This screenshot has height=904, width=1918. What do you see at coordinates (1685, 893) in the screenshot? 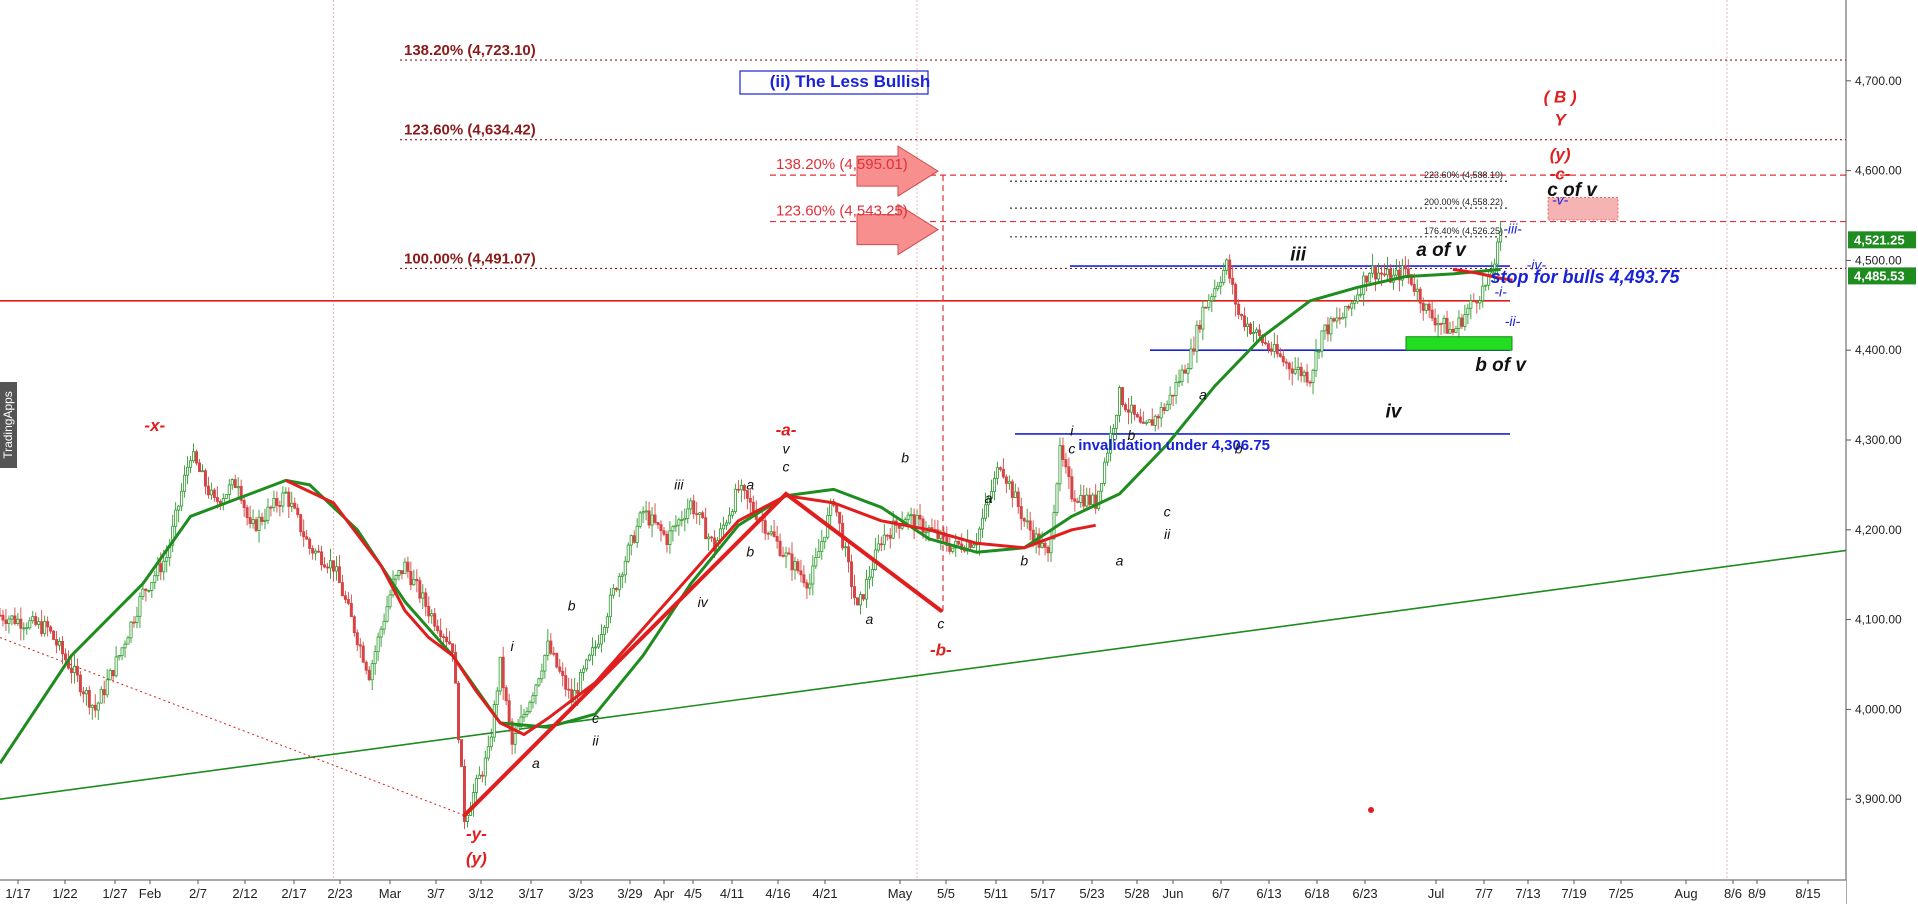
I see `x-tick-label: Aug` at bounding box center [1685, 893].